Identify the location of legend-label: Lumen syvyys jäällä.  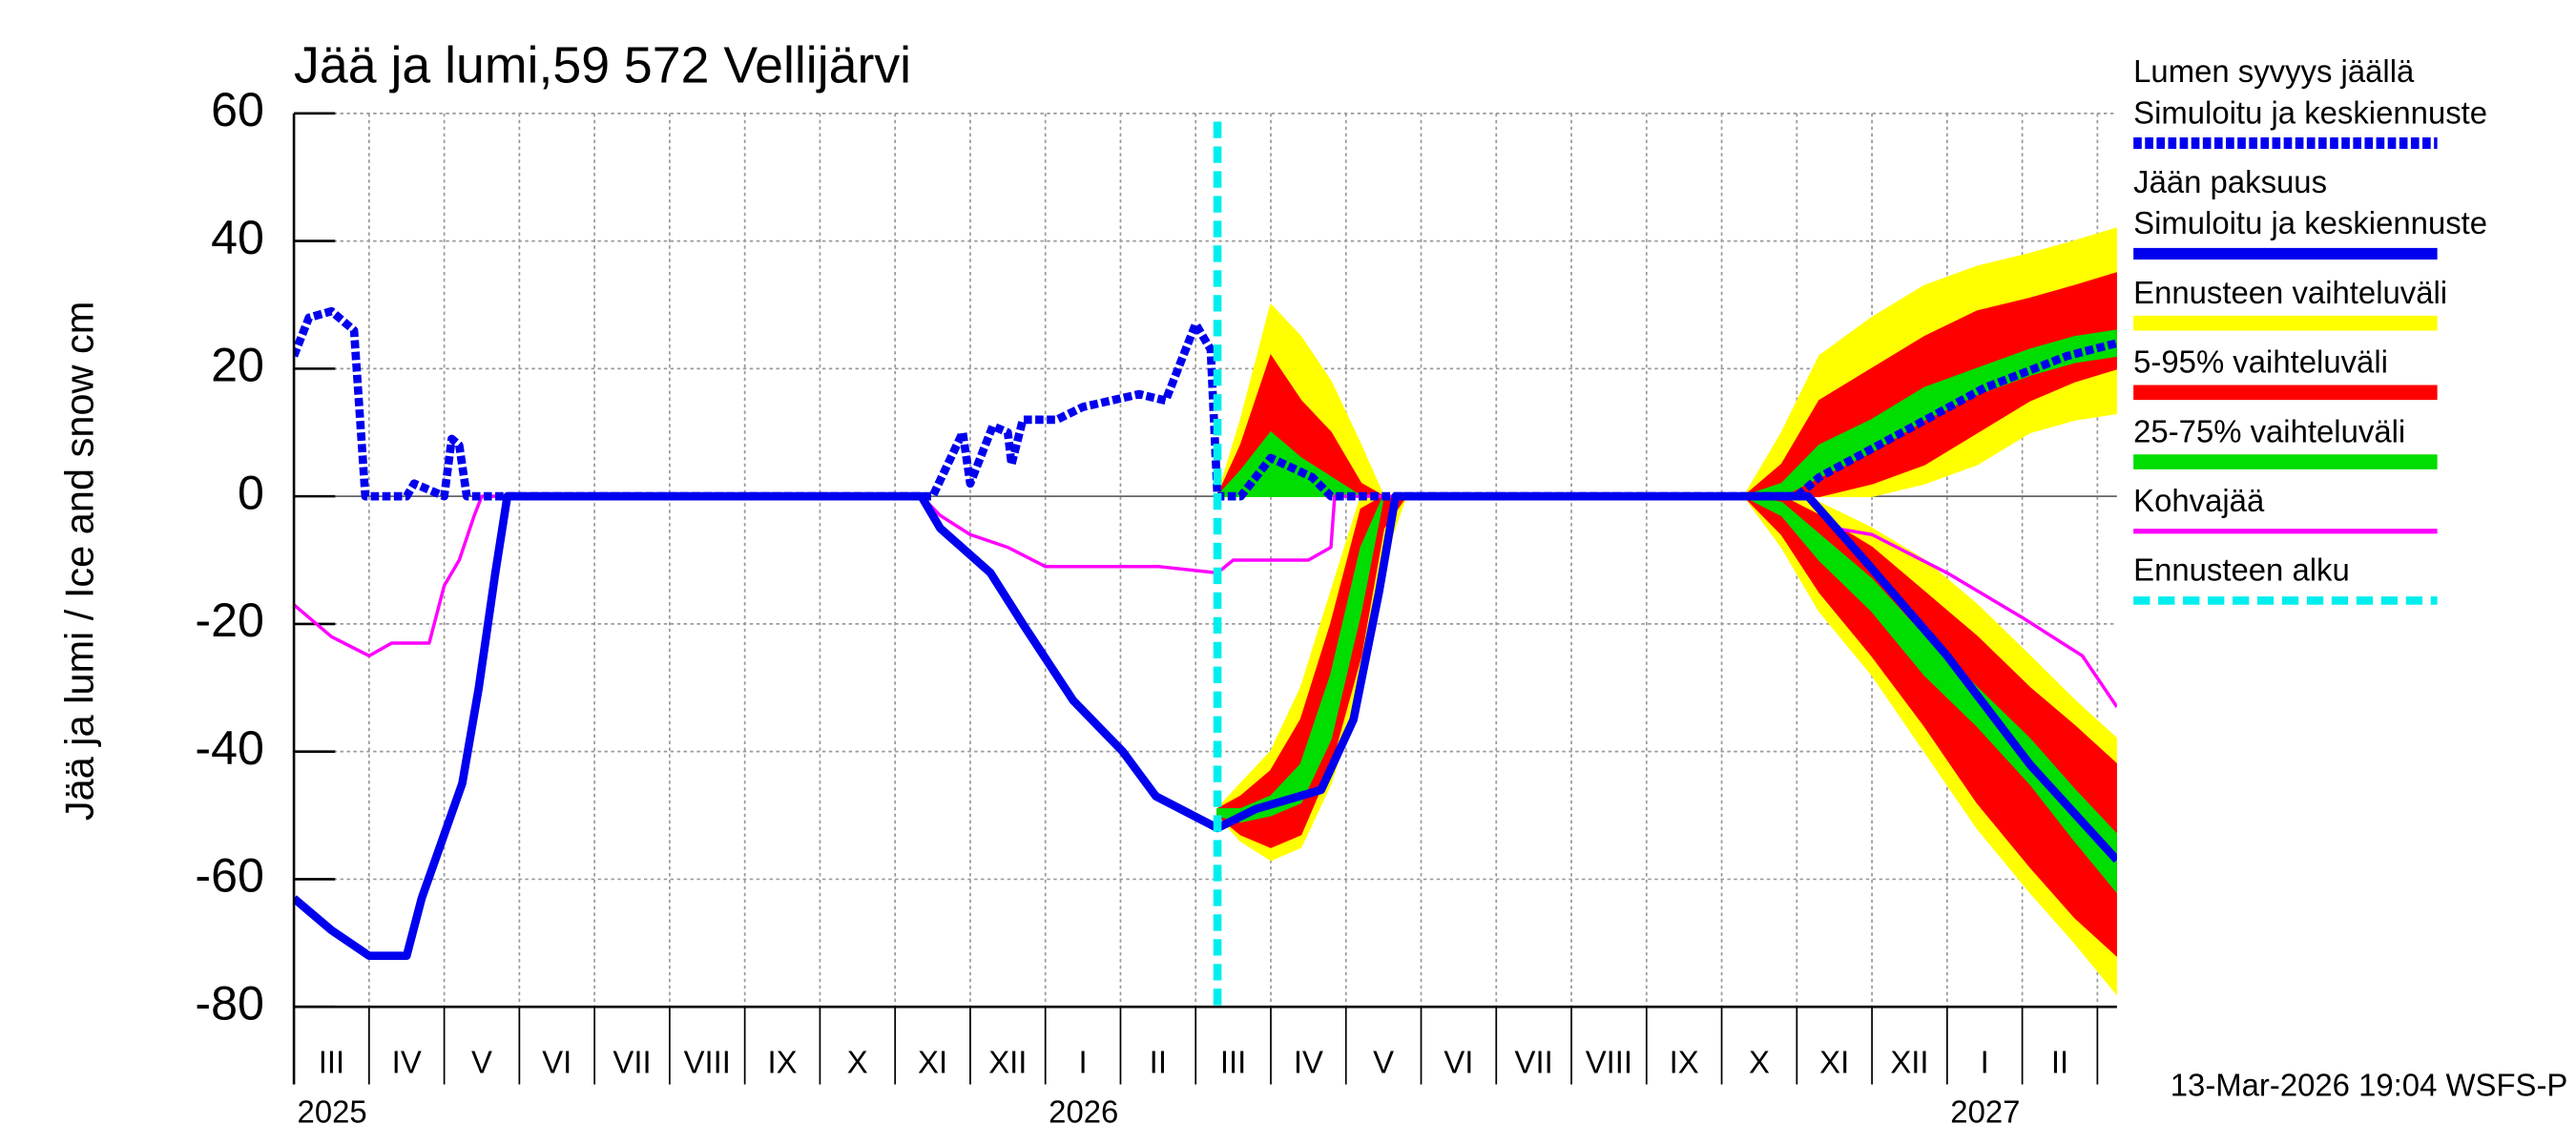
(2274, 71).